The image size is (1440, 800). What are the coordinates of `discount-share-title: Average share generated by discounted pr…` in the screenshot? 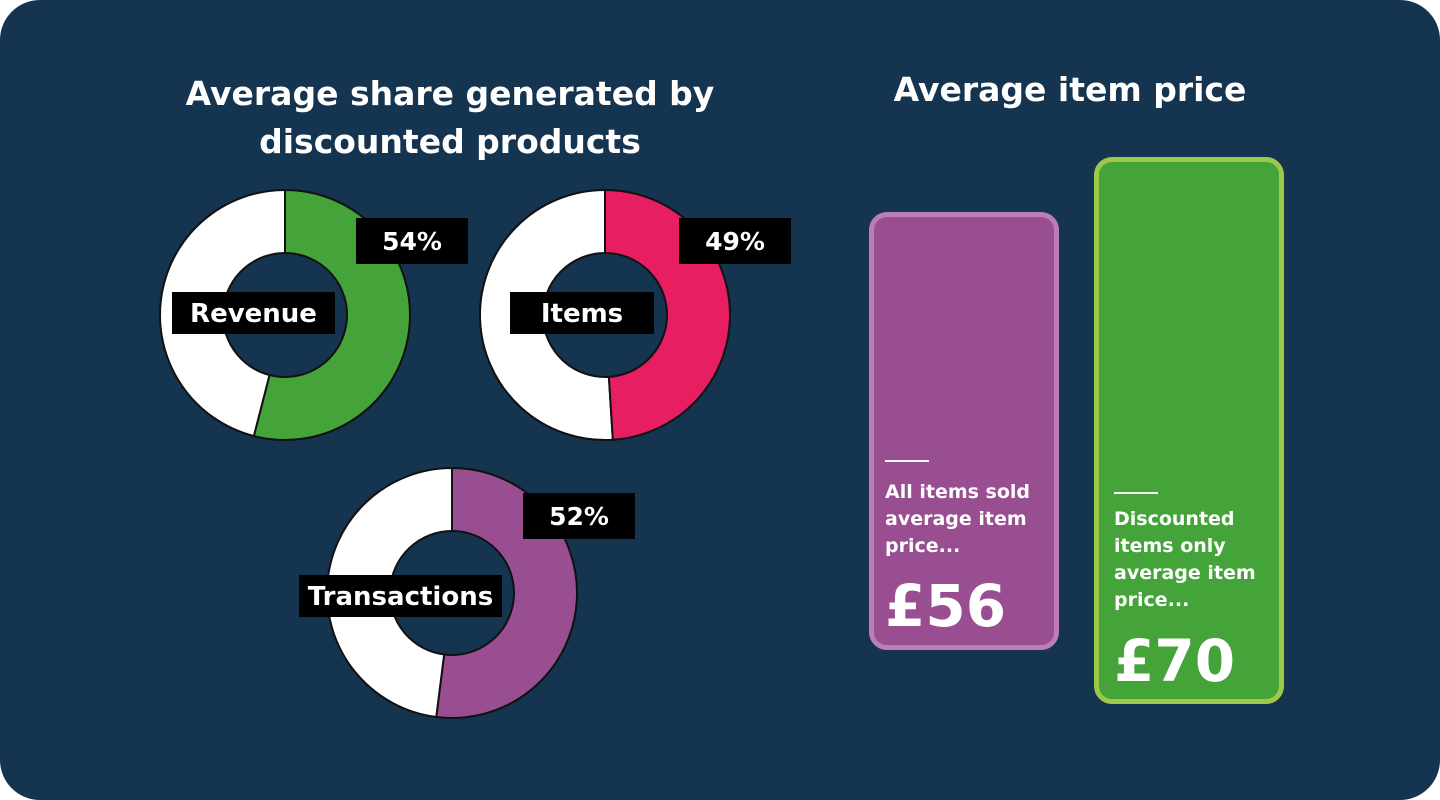 It's located at (450, 117).